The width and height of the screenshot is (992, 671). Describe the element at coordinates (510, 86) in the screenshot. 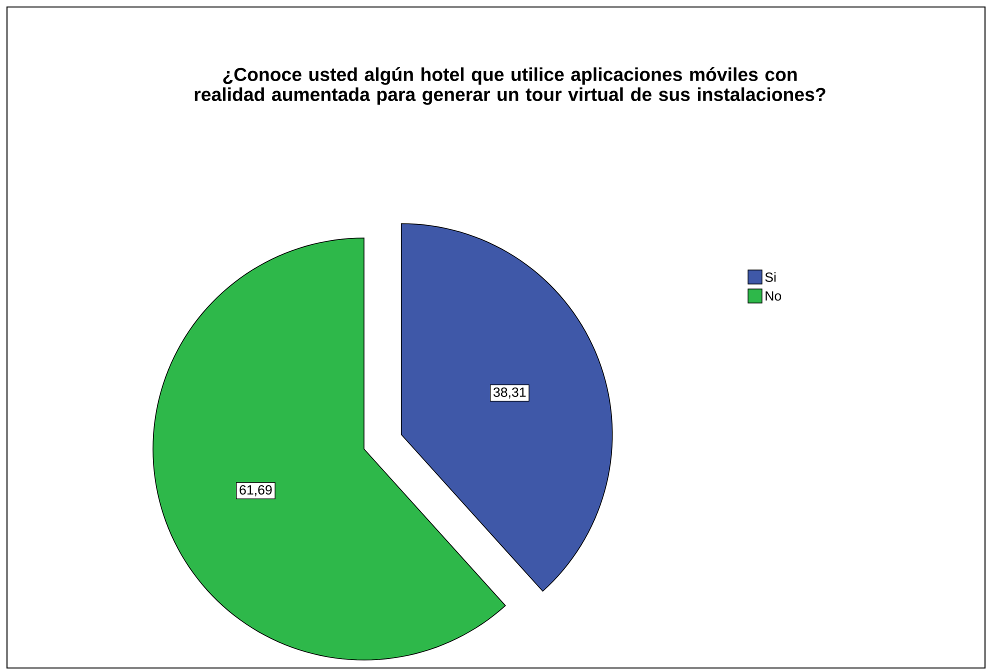

I see `chart-title: ¿Conoce usted algún hotel que utilice aplicaciones móviles con realidad aumentada para generar un tour virtual de sus instalaciones?` at that location.